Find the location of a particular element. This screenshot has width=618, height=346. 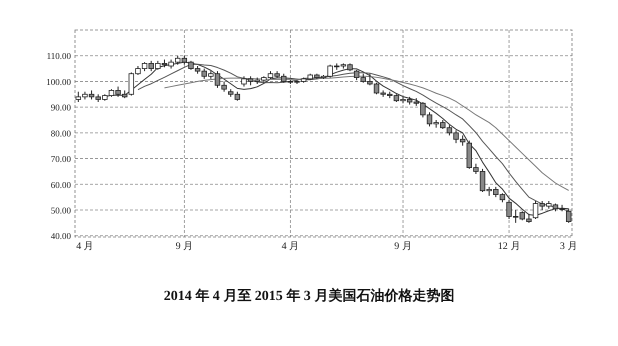

y-tick-label: 60.00 is located at coordinates (61, 185).